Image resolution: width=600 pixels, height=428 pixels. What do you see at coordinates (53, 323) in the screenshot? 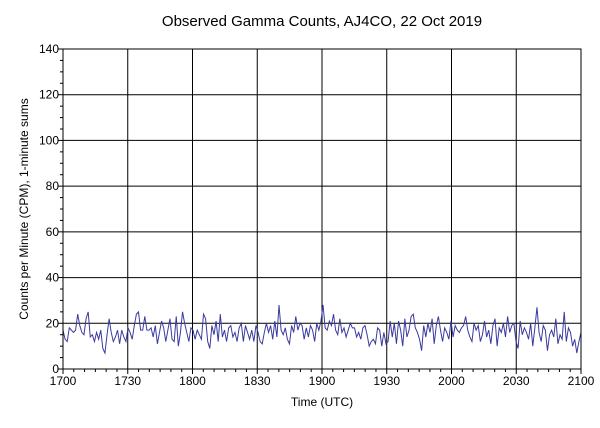
I see `y-tick-label: 20` at bounding box center [53, 323].